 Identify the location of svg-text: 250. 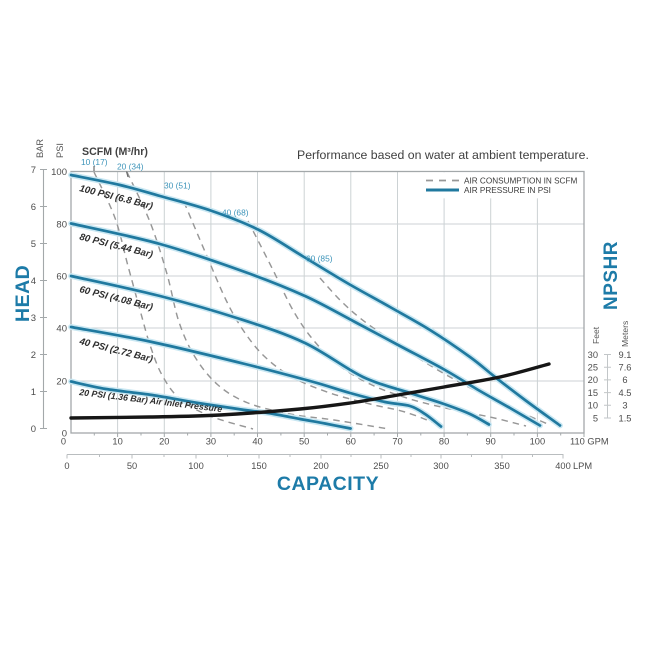
(381, 466).